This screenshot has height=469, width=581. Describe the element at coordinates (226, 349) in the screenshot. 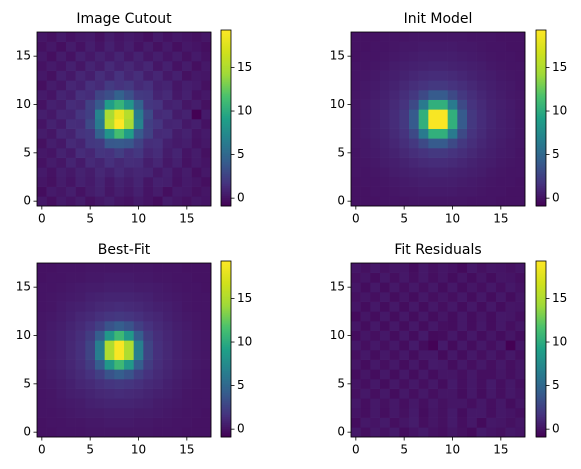

I see `colorbar-frame` at that location.